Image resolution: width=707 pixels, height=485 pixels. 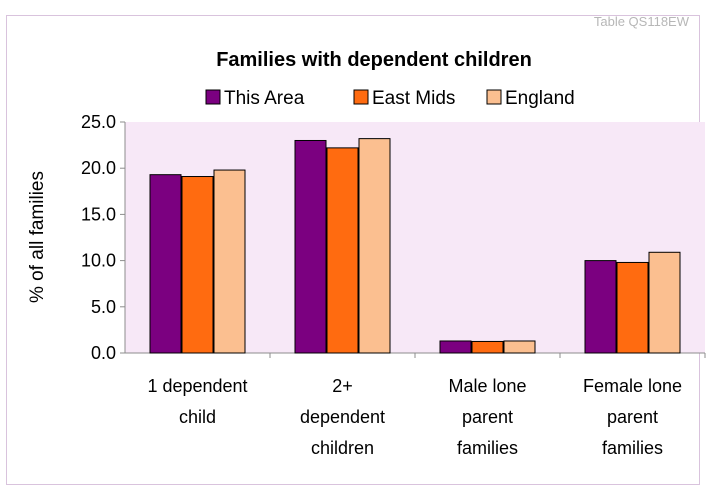 I want to click on category-label-line: Male lone, so click(x=487, y=386).